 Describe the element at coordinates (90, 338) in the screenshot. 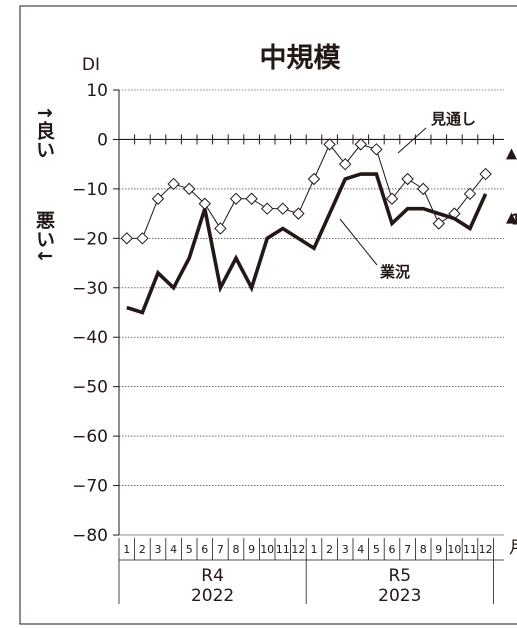

I see `y-tick-label: −40` at that location.